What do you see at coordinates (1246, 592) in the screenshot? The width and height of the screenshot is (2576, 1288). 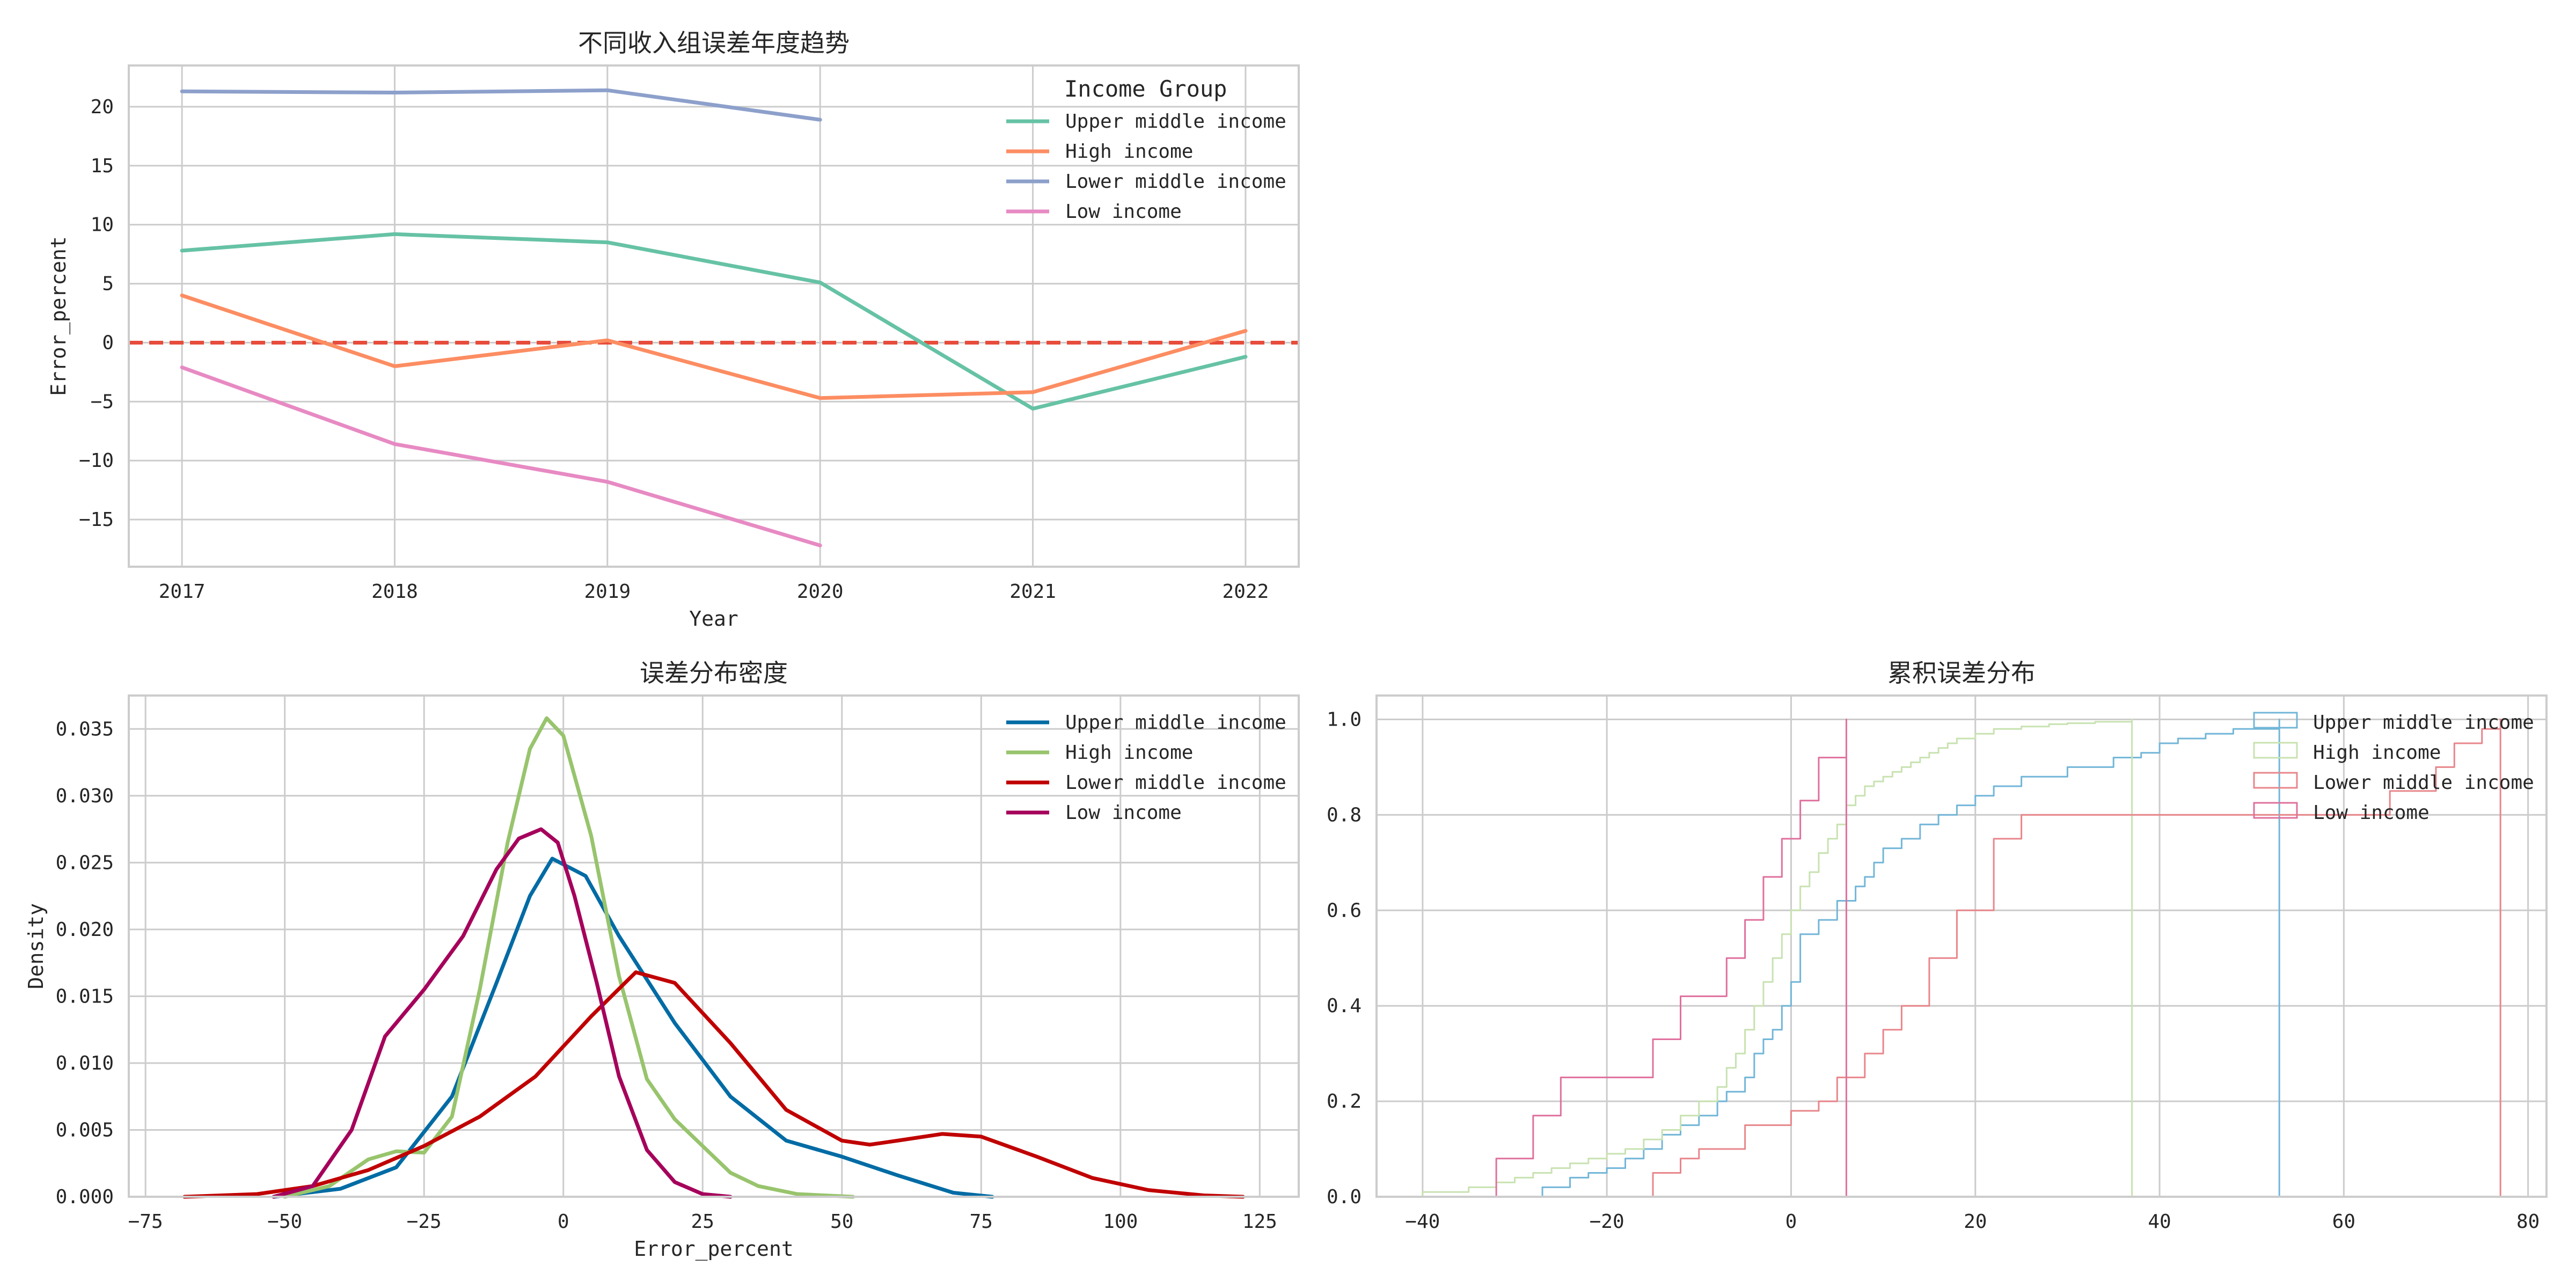 I see `x-tick-label: 2022` at bounding box center [1246, 592].